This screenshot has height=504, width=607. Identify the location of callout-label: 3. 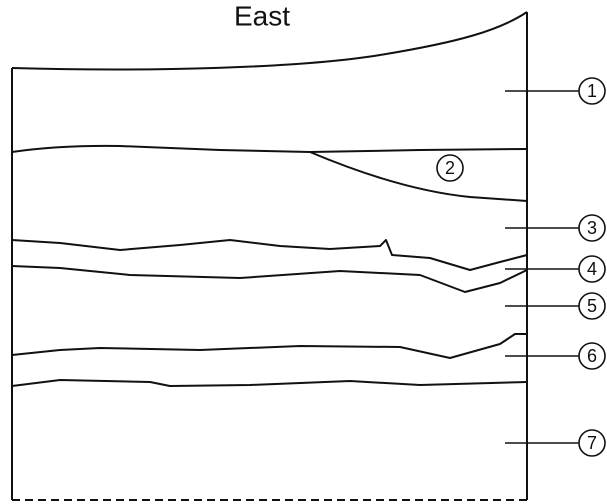
(592, 228).